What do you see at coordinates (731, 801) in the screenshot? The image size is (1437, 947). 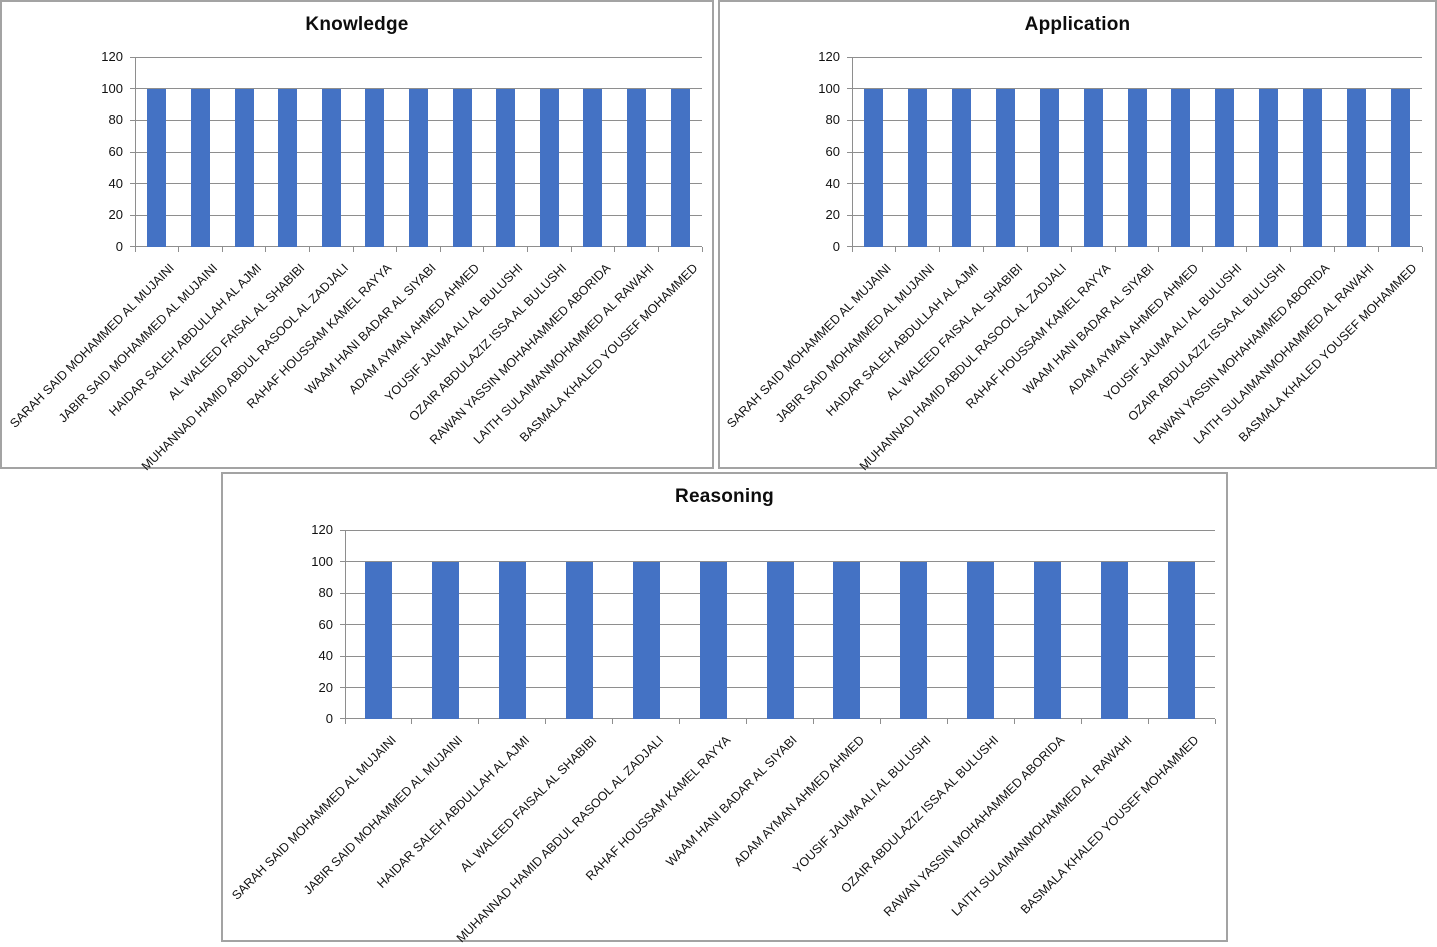 I see `x-category-label: WAAM HANI BADAR AL SIYABI` at bounding box center [731, 801].